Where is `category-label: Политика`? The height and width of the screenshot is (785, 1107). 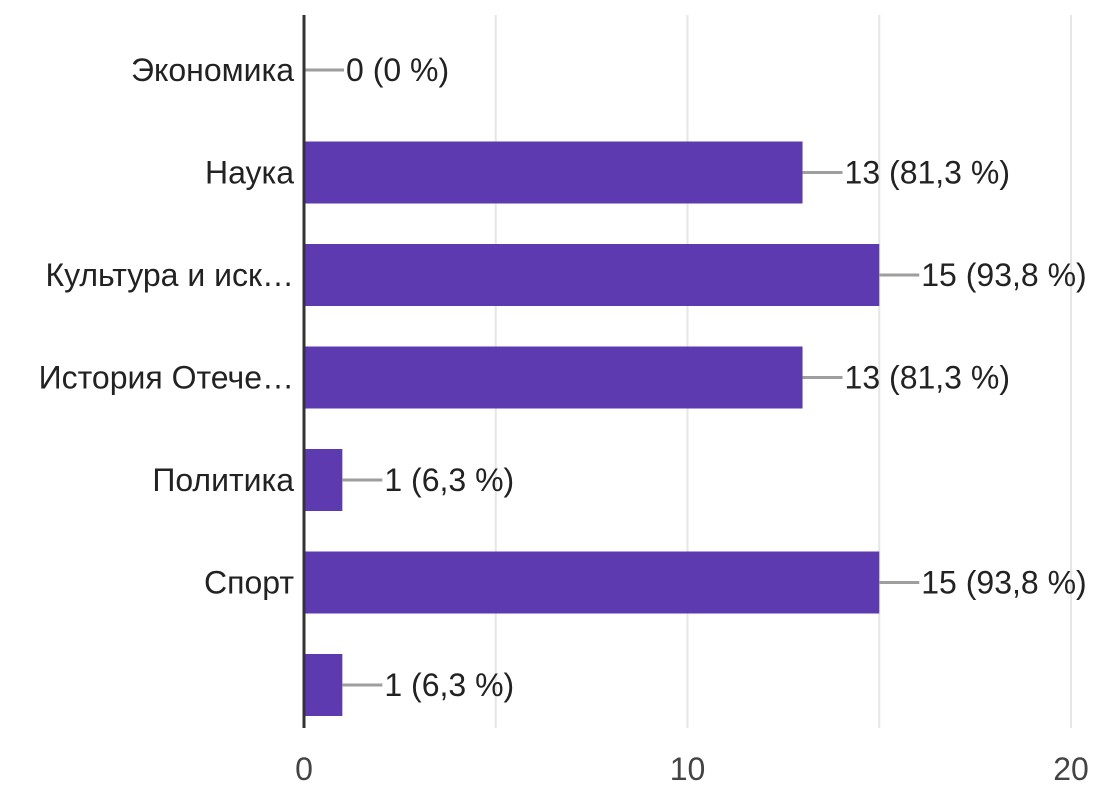 category-label: Политика is located at coordinates (223, 480).